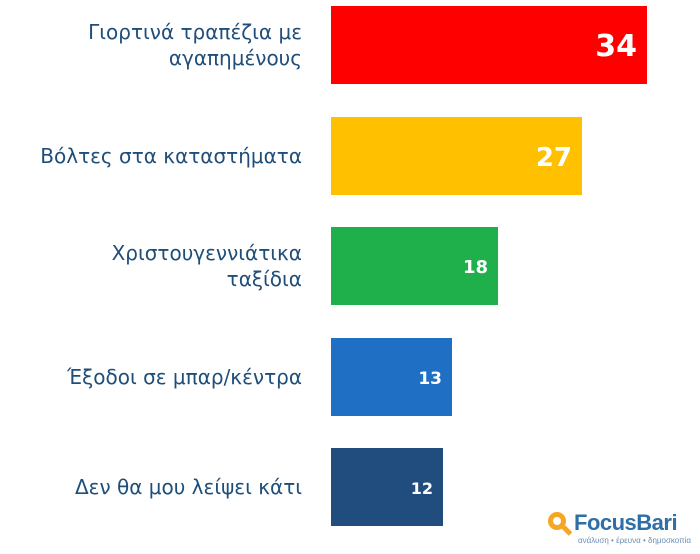 This screenshot has height=554, width=700. Describe the element at coordinates (553, 158) in the screenshot. I see `value-label-2: 27` at that location.